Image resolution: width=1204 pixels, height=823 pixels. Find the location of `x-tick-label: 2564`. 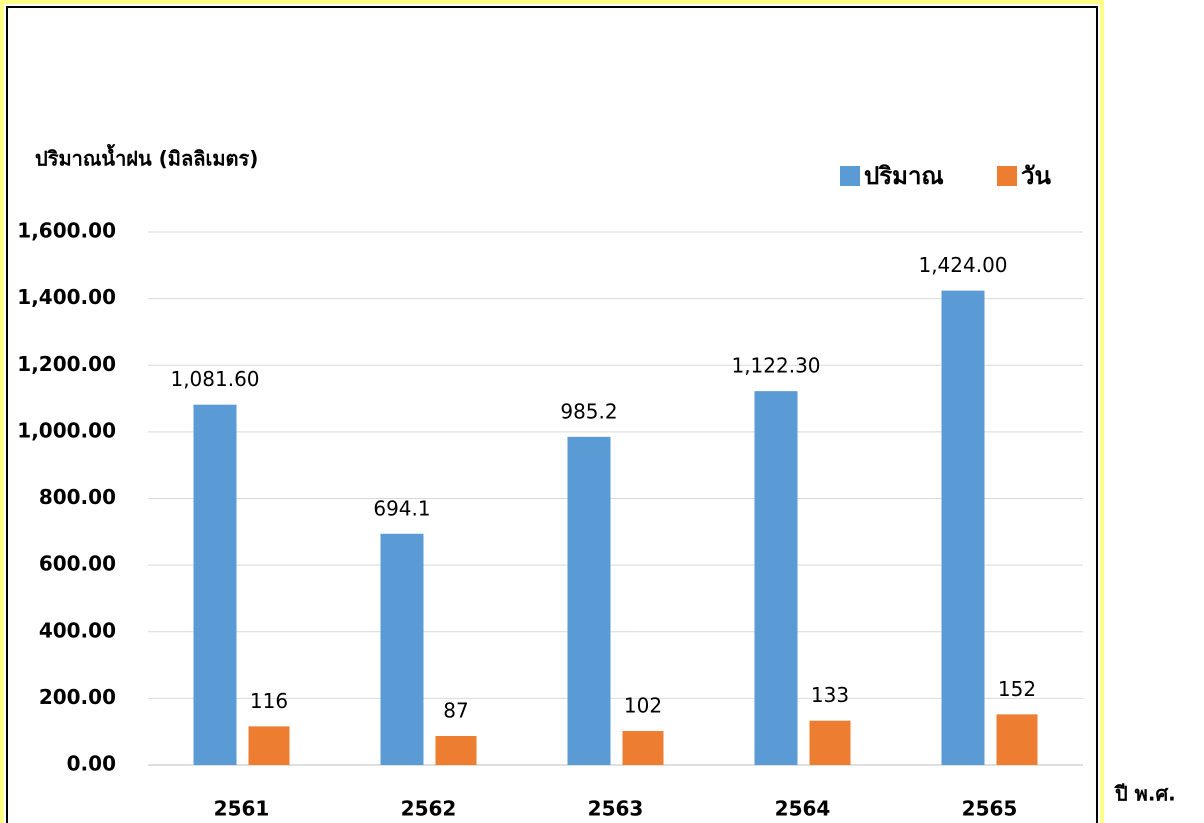

x-tick-label: 2564 is located at coordinates (803, 809).